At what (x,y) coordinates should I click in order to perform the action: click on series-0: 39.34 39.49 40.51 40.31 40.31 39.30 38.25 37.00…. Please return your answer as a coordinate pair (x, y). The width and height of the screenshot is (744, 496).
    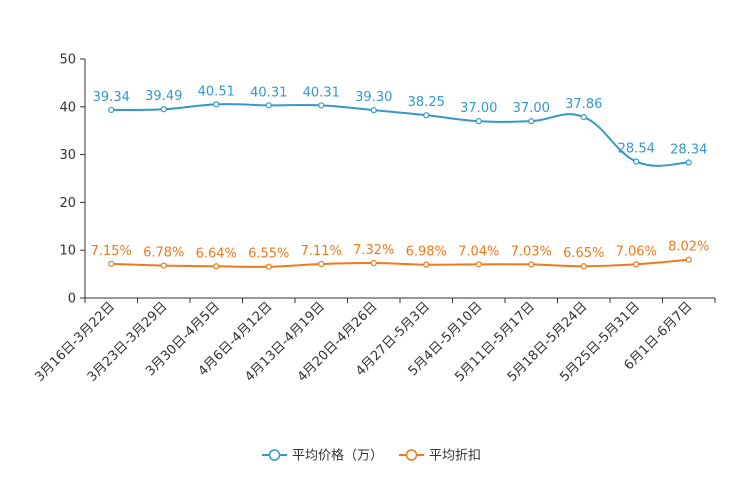
    Looking at the image, I should click on (400, 125).